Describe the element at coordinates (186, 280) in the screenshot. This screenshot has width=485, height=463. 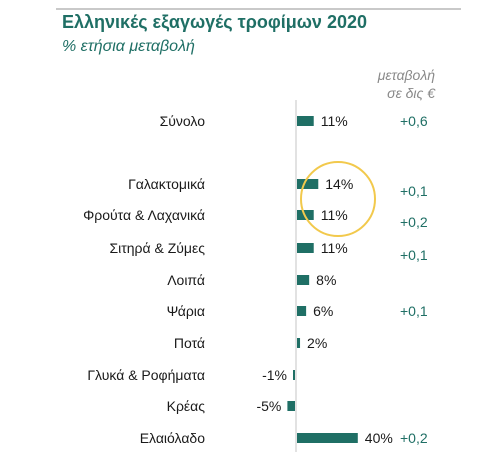
I see `category-label-4: Λοιπά` at that location.